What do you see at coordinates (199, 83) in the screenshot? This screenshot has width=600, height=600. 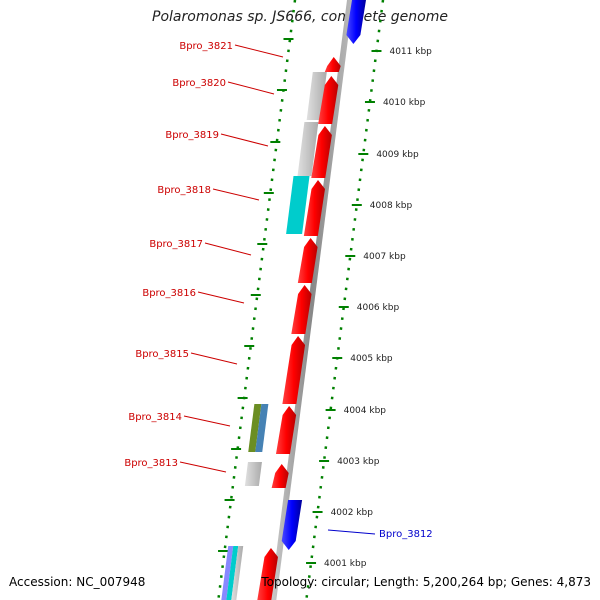 I see `gene-label: Bpro_3820` at bounding box center [199, 83].